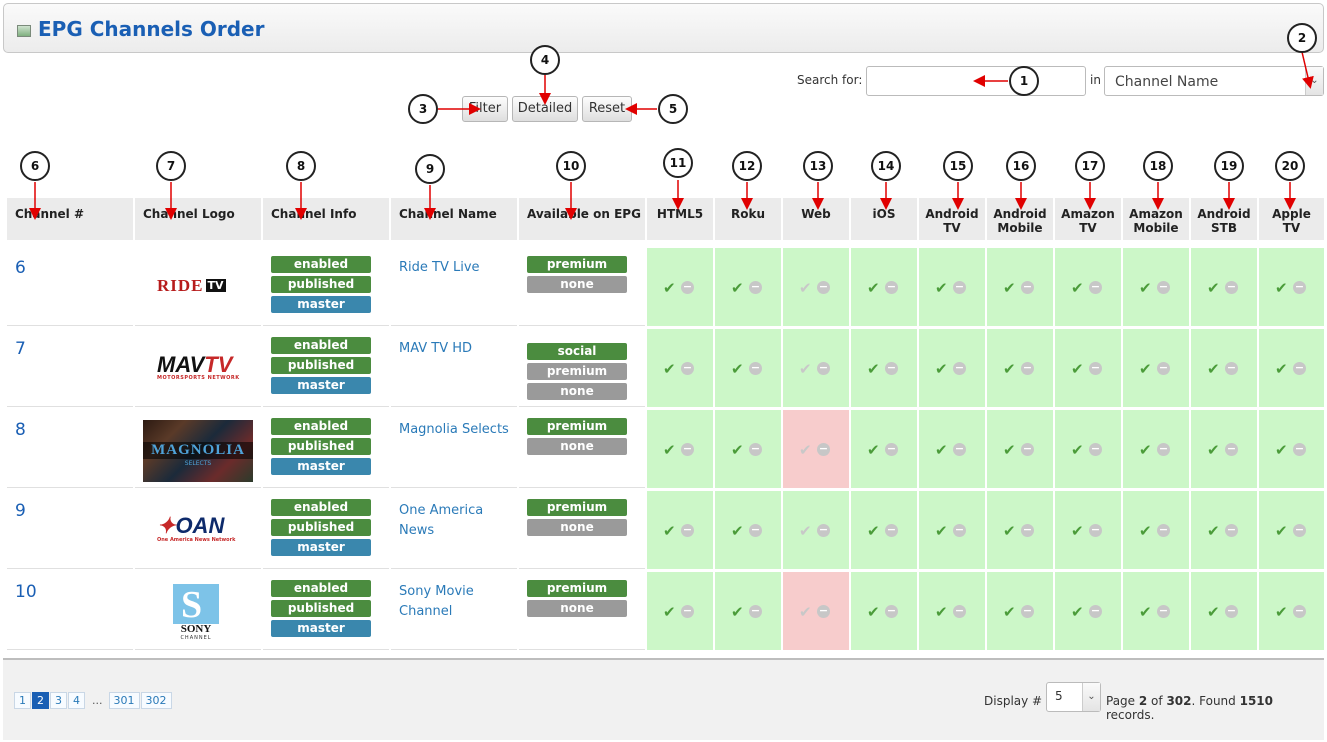 The width and height of the screenshot is (1327, 742). What do you see at coordinates (582, 219) in the screenshot?
I see `col-available-epg: Available on EPG` at bounding box center [582, 219].